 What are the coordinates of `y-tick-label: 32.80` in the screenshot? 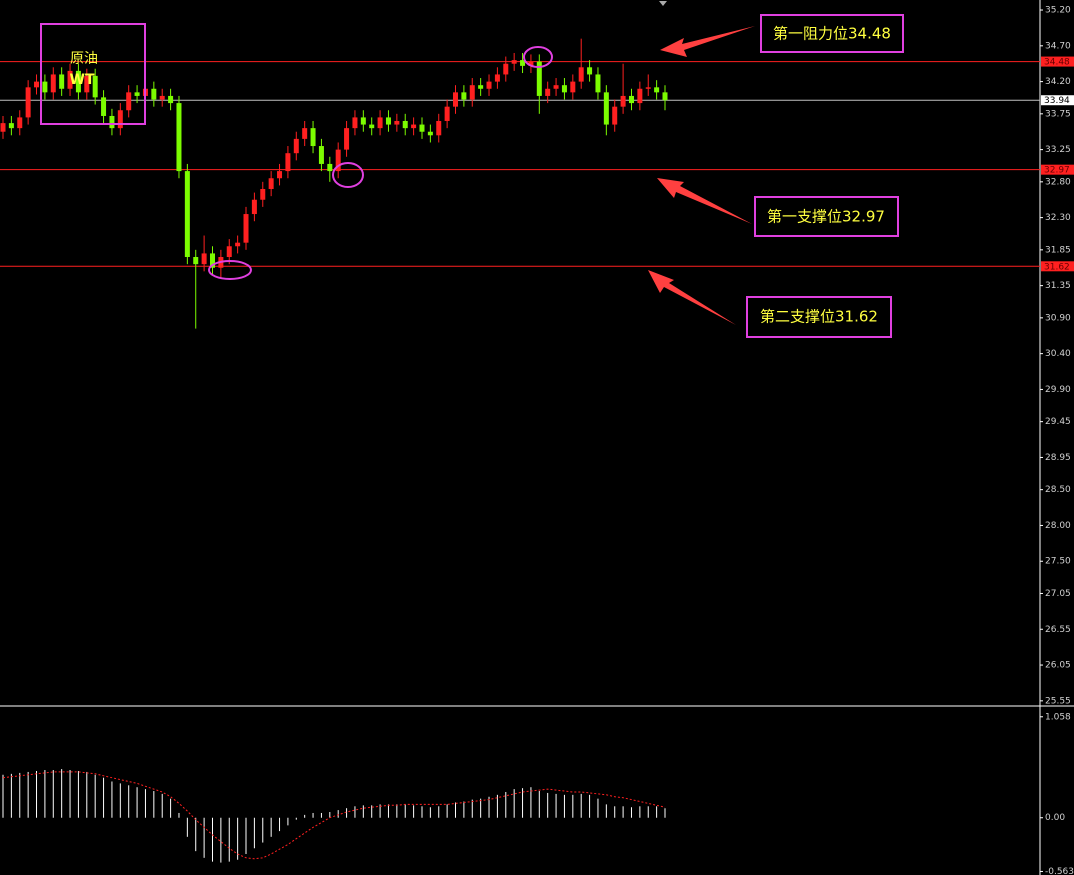 It's located at (1058, 182).